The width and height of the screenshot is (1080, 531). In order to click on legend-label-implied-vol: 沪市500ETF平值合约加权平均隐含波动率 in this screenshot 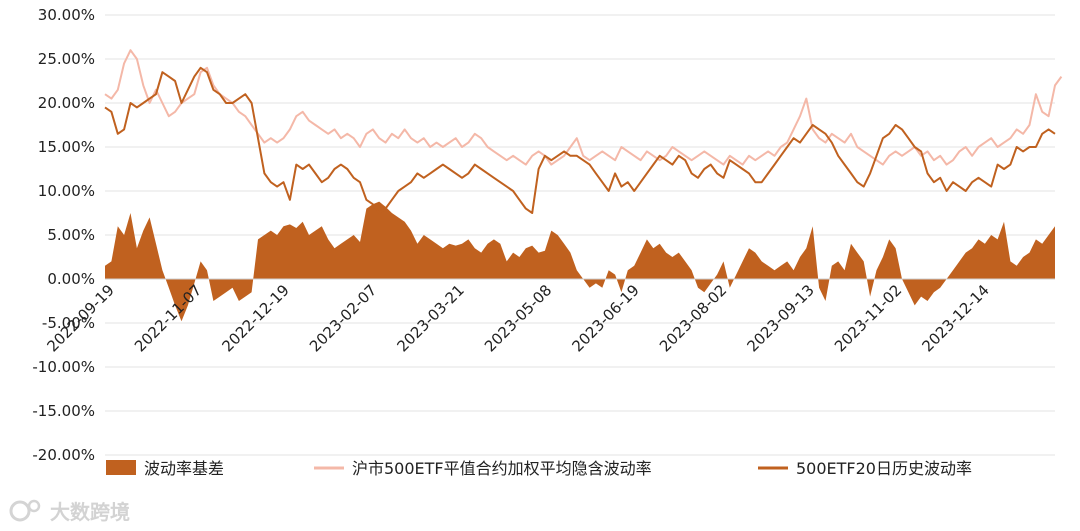, I will do `click(502, 468)`.